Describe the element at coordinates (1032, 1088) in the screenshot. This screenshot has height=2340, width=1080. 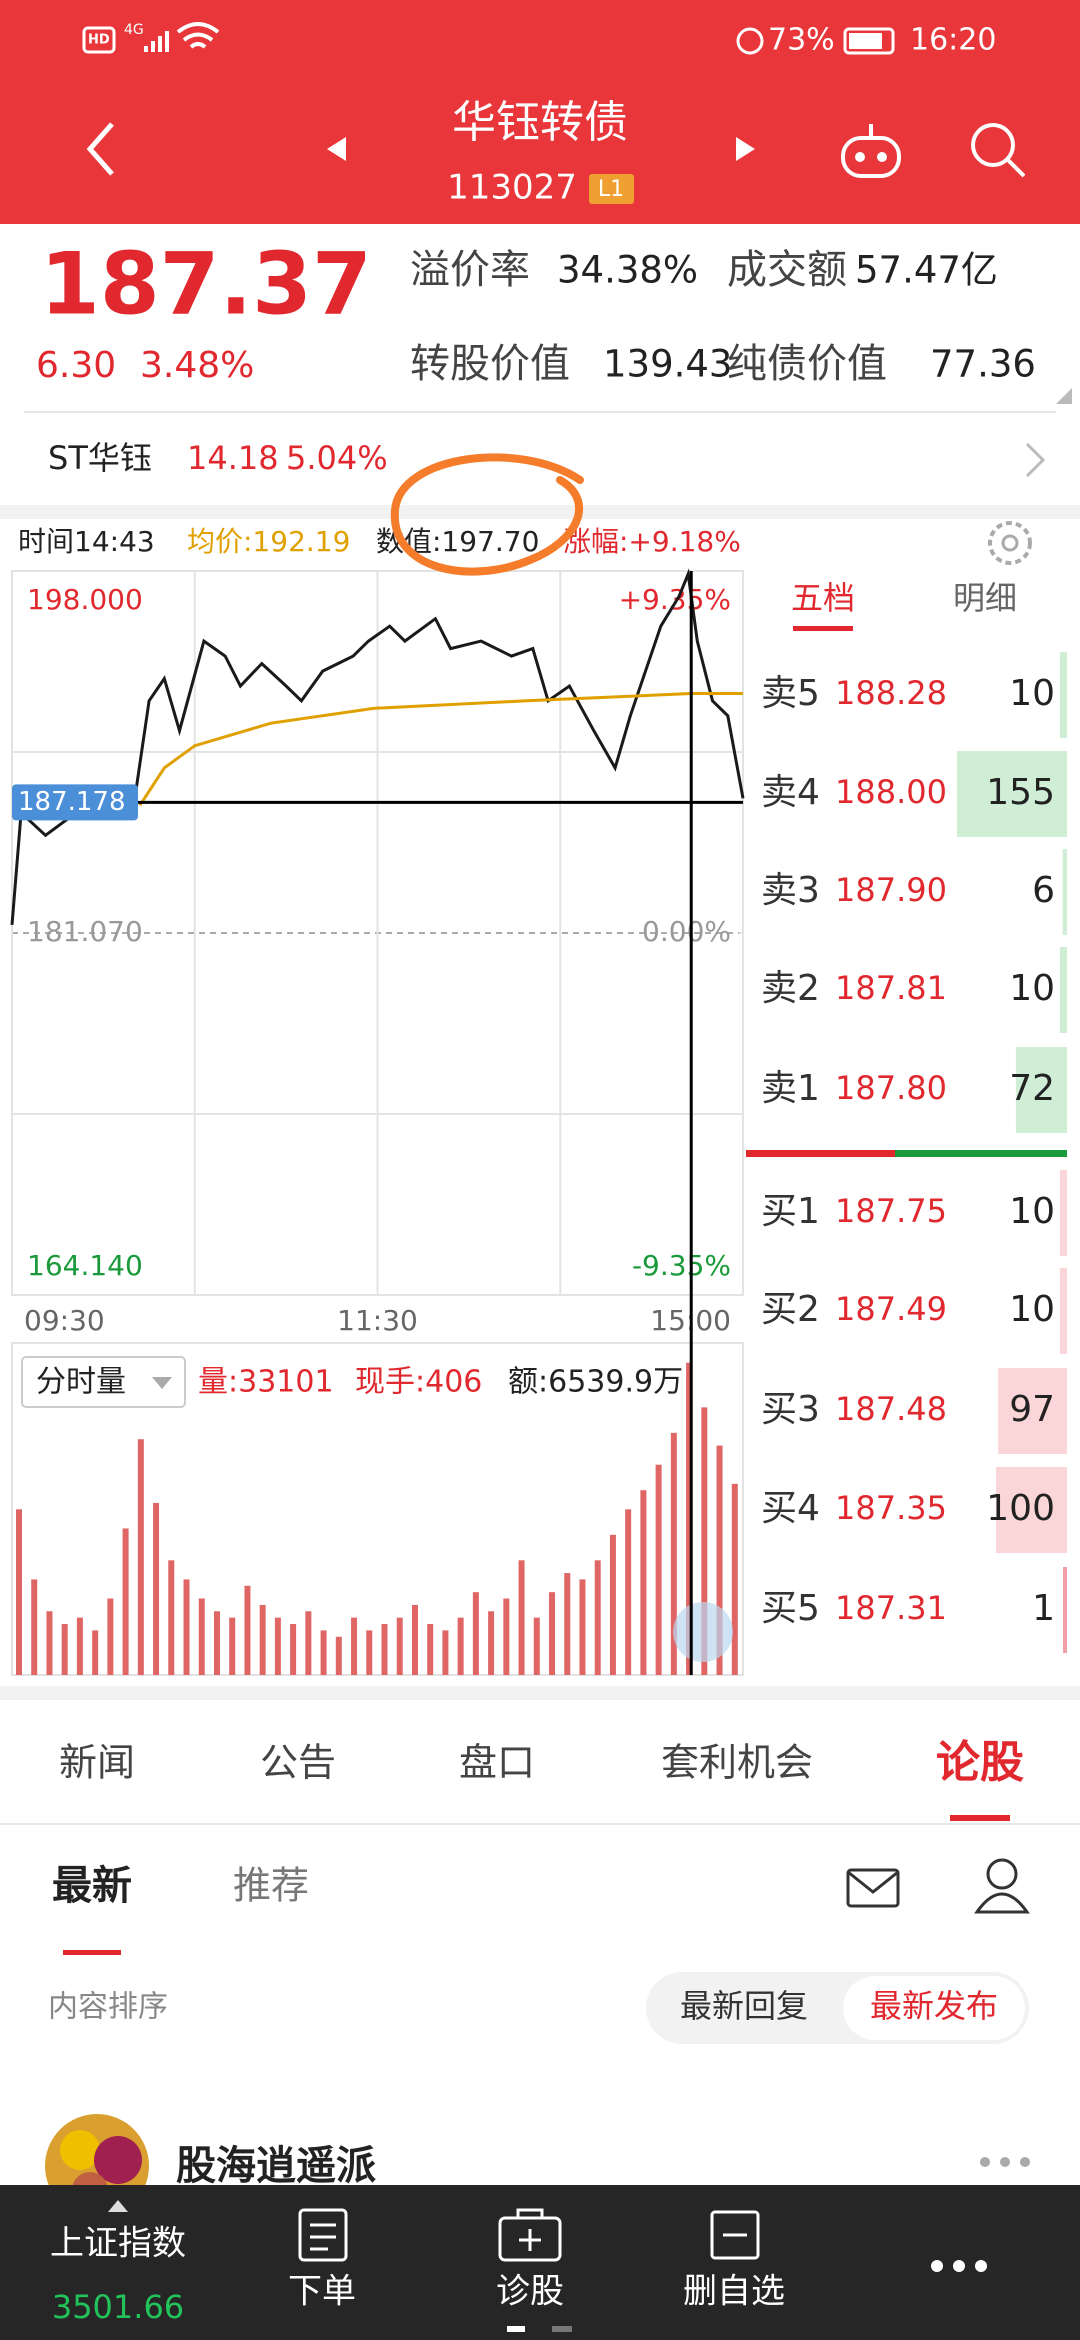
I see `book-volume: 72` at that location.